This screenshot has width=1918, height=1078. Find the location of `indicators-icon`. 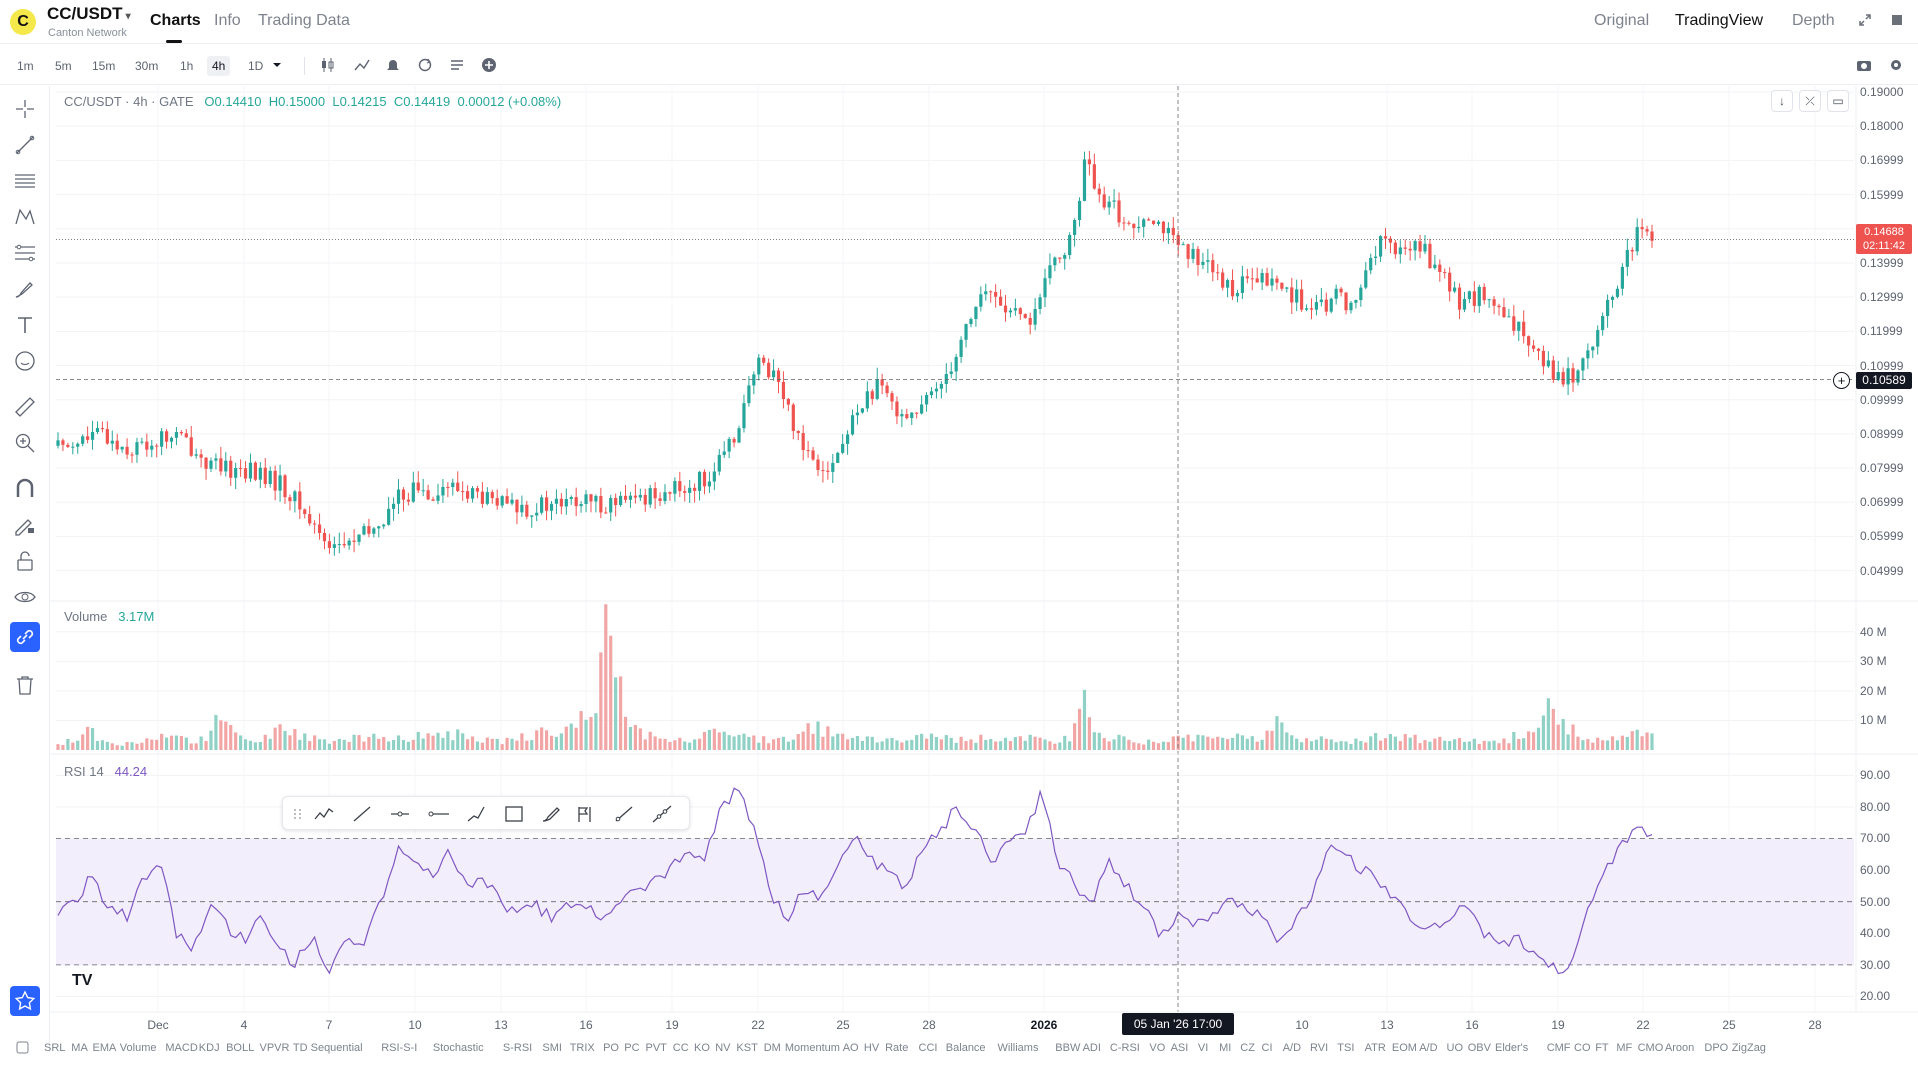

indicators-icon is located at coordinates (362, 65).